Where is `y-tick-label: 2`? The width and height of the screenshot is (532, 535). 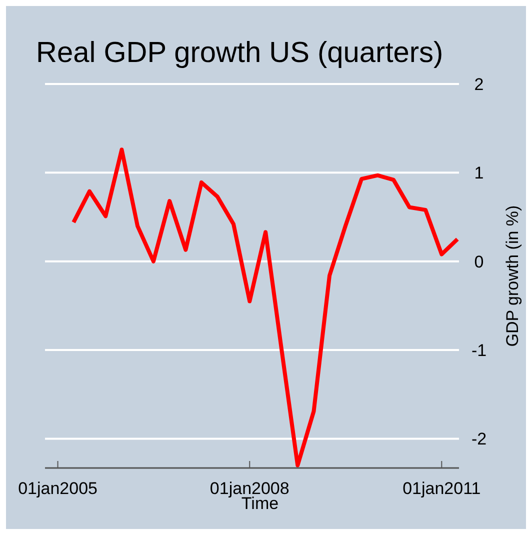
y-tick-label: 2 is located at coordinates (479, 84).